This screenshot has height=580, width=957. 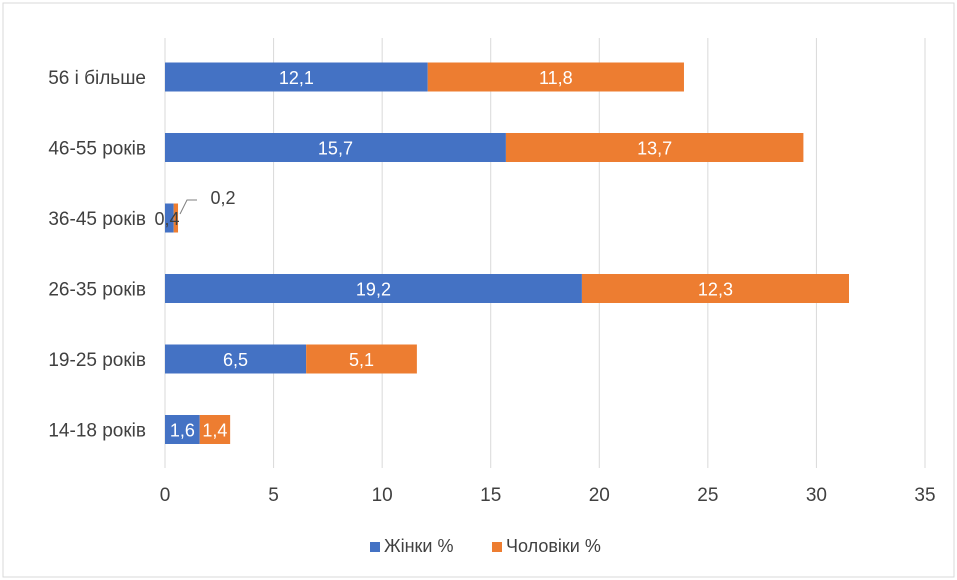 What do you see at coordinates (188, 207) in the screenshot?
I see `callout-leader-line` at bounding box center [188, 207].